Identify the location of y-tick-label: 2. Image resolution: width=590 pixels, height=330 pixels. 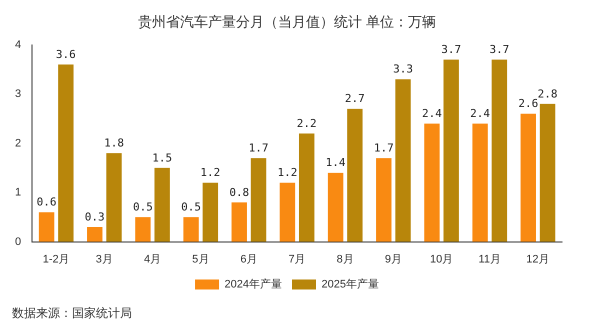
(18, 143).